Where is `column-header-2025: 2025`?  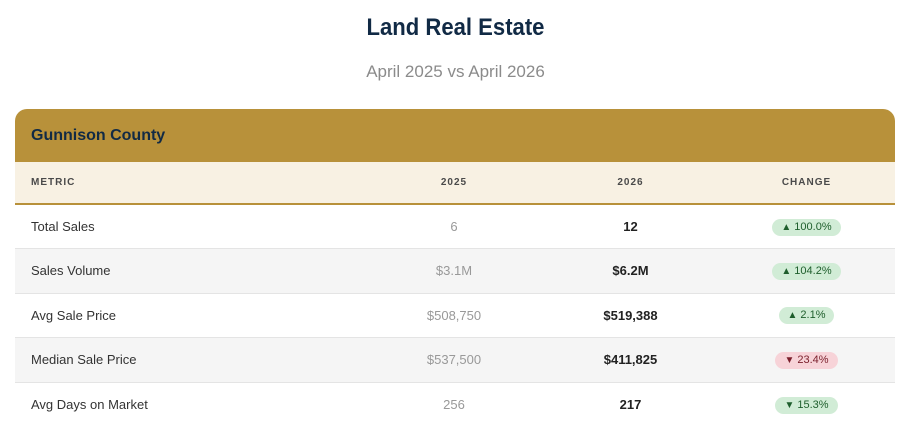
column-header-2025: 2025 is located at coordinates (454, 183).